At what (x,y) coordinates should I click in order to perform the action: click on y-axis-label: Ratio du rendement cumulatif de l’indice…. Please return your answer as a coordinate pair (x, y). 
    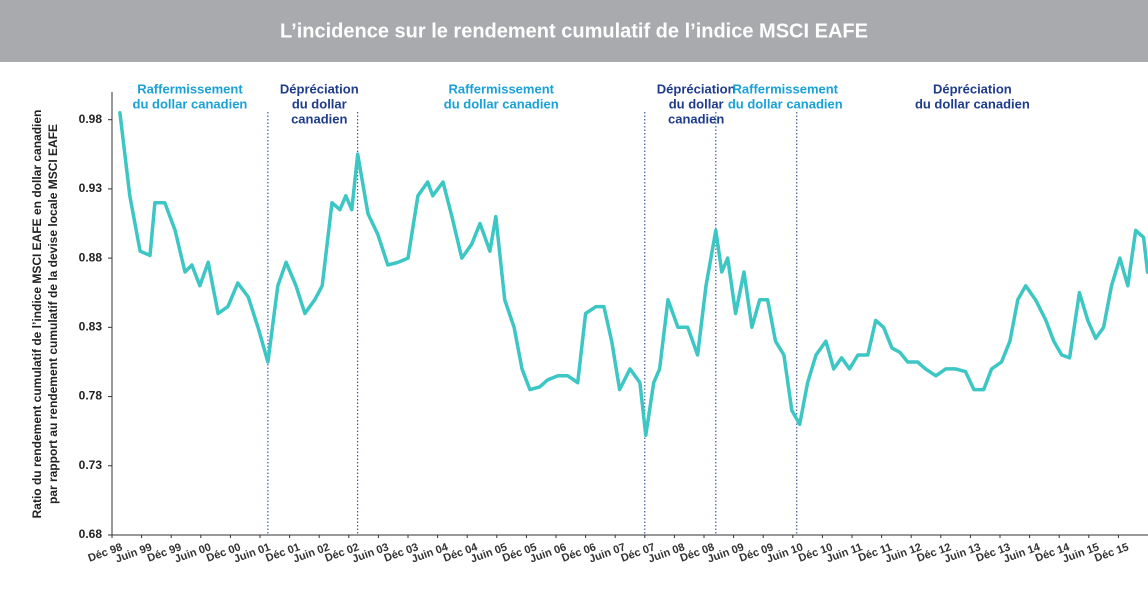
    Looking at the image, I should click on (37, 314).